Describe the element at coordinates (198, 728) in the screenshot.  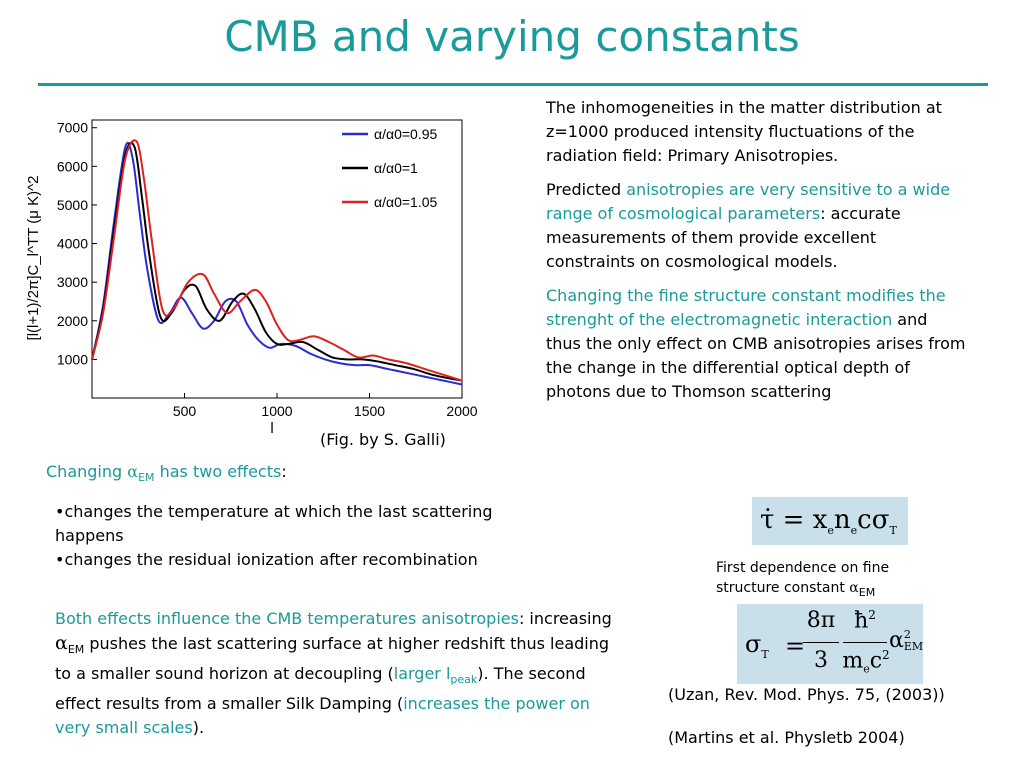
I see `text-run: ).` at that location.